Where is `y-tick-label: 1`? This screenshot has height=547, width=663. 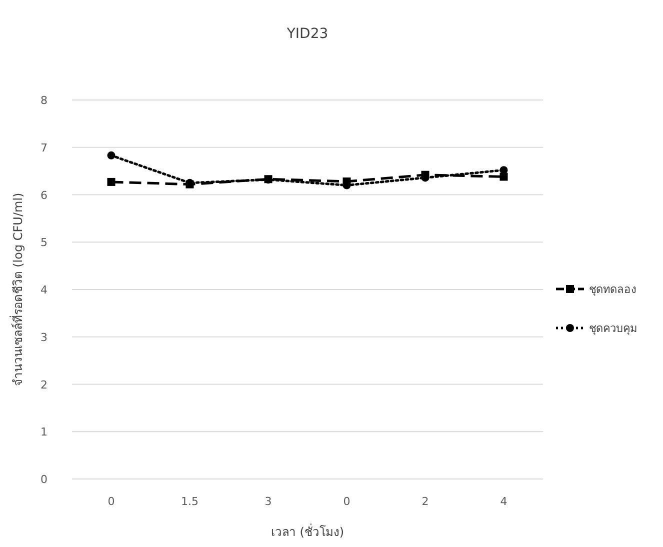 y-tick-label: 1 is located at coordinates (44, 432).